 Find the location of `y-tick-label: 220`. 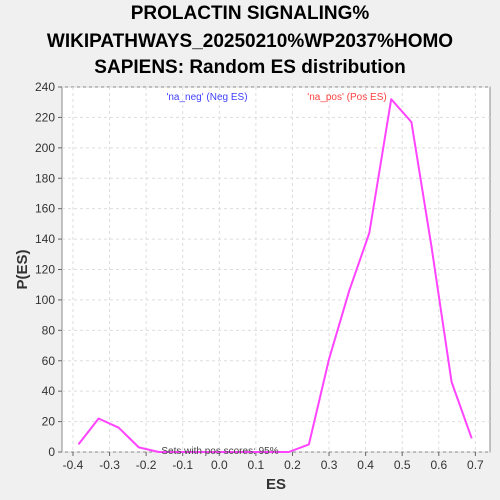

y-tick-label: 220 is located at coordinates (45, 117).